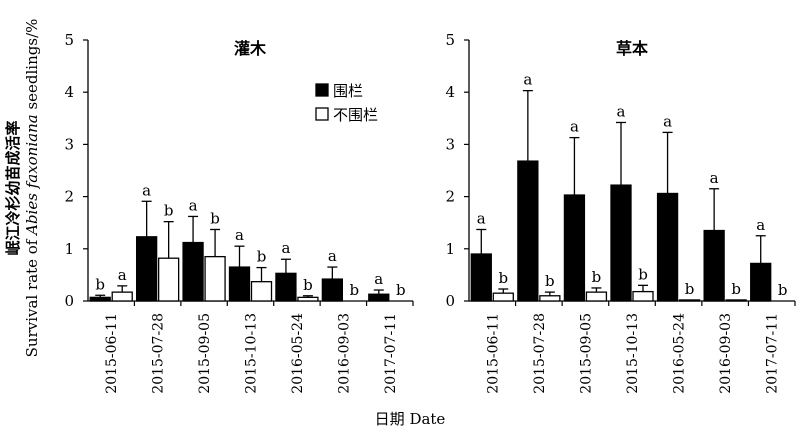 The height and width of the screenshot is (430, 800). I want to click on y-axis-title-line1: 岷江冷杉幼苗成活率, so click(13, 187).